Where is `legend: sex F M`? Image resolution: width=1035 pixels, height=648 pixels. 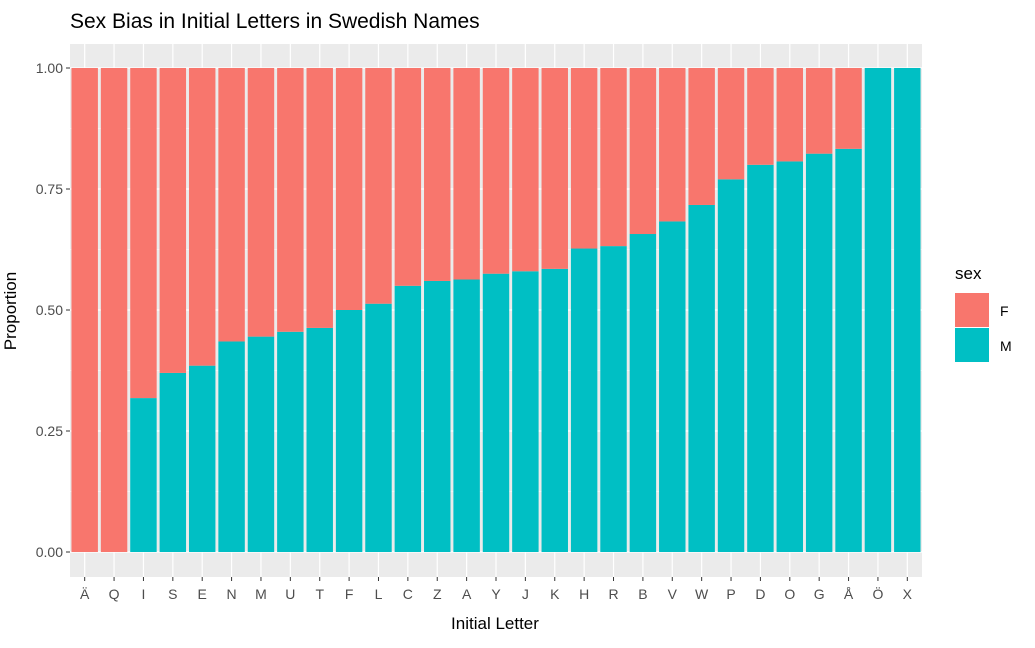
legend: sex F M is located at coordinates (983, 313).